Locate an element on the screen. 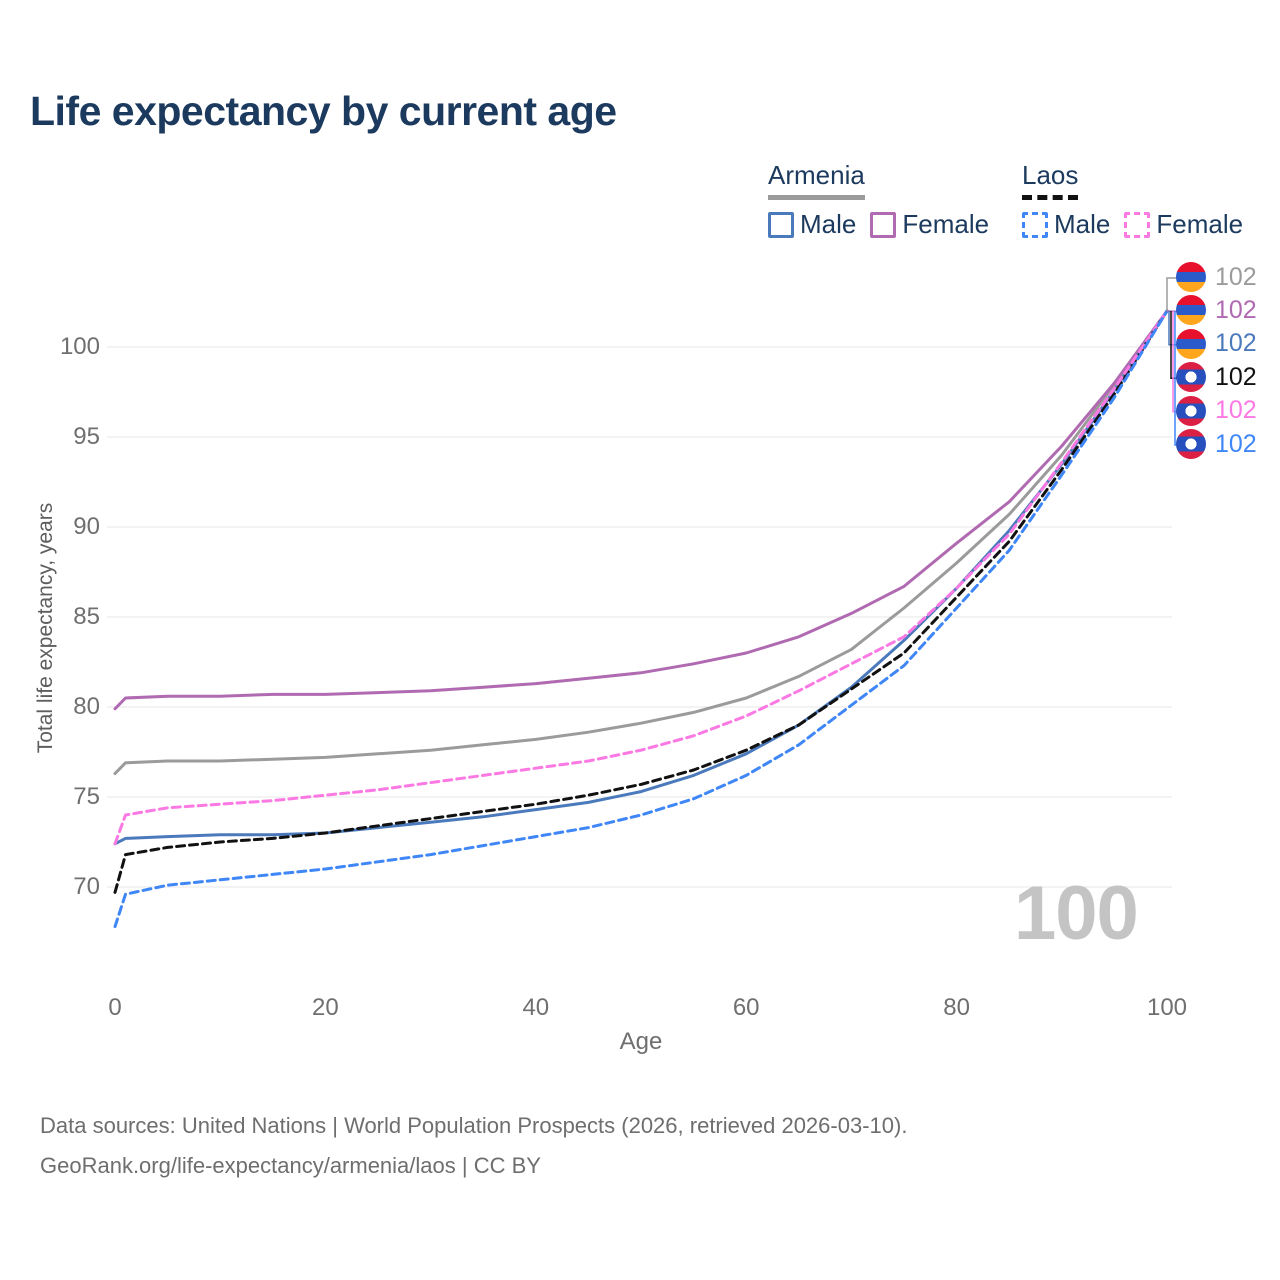 This screenshot has width=1280, height=1280. hover-age-indicator: 100 is located at coordinates (1076, 913).